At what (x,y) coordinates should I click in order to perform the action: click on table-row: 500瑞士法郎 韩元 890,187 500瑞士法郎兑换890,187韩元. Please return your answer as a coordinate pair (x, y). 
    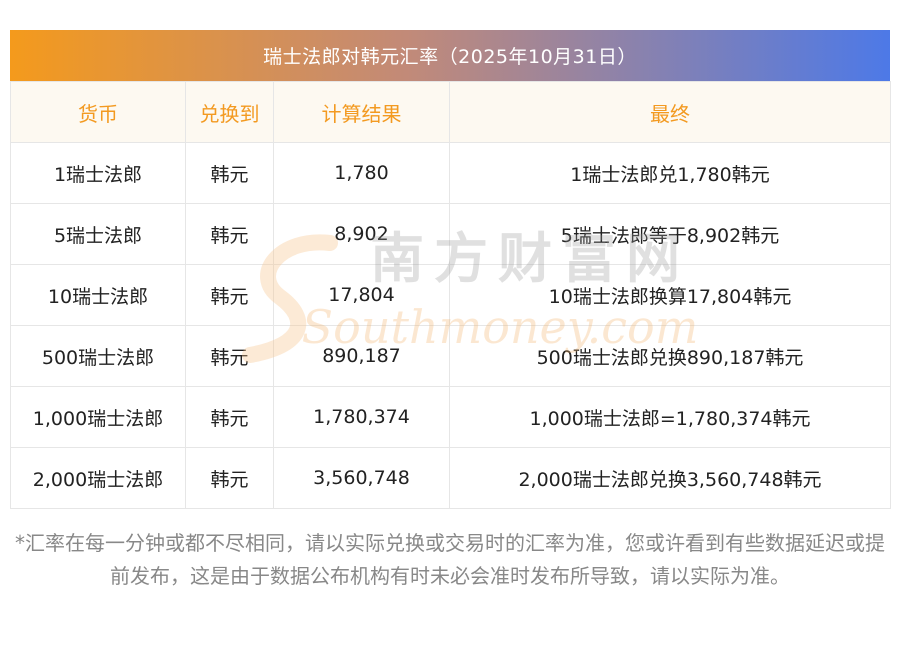
    Looking at the image, I should click on (450, 356).